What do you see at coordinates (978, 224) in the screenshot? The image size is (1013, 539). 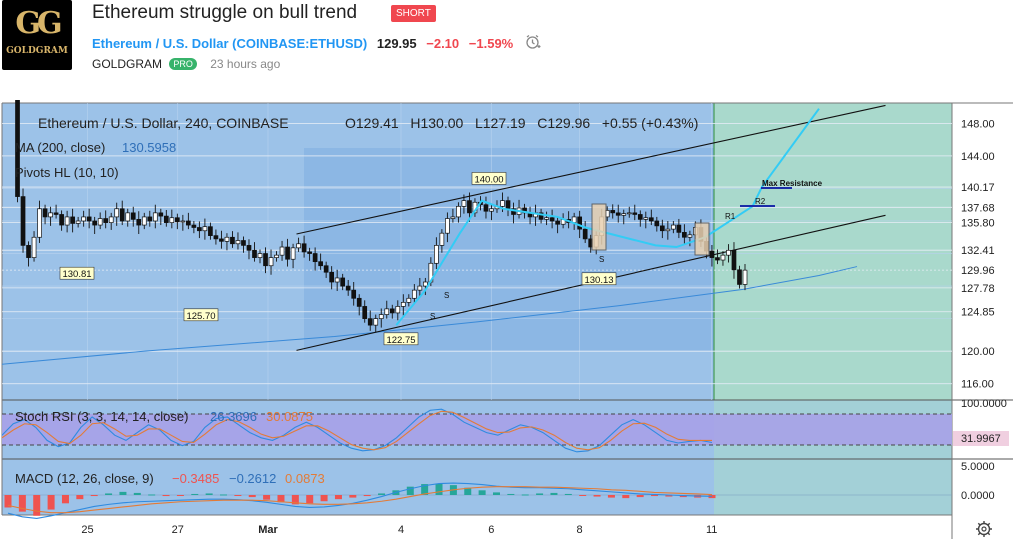 I see `price-tick-label: 135.80` at bounding box center [978, 224].